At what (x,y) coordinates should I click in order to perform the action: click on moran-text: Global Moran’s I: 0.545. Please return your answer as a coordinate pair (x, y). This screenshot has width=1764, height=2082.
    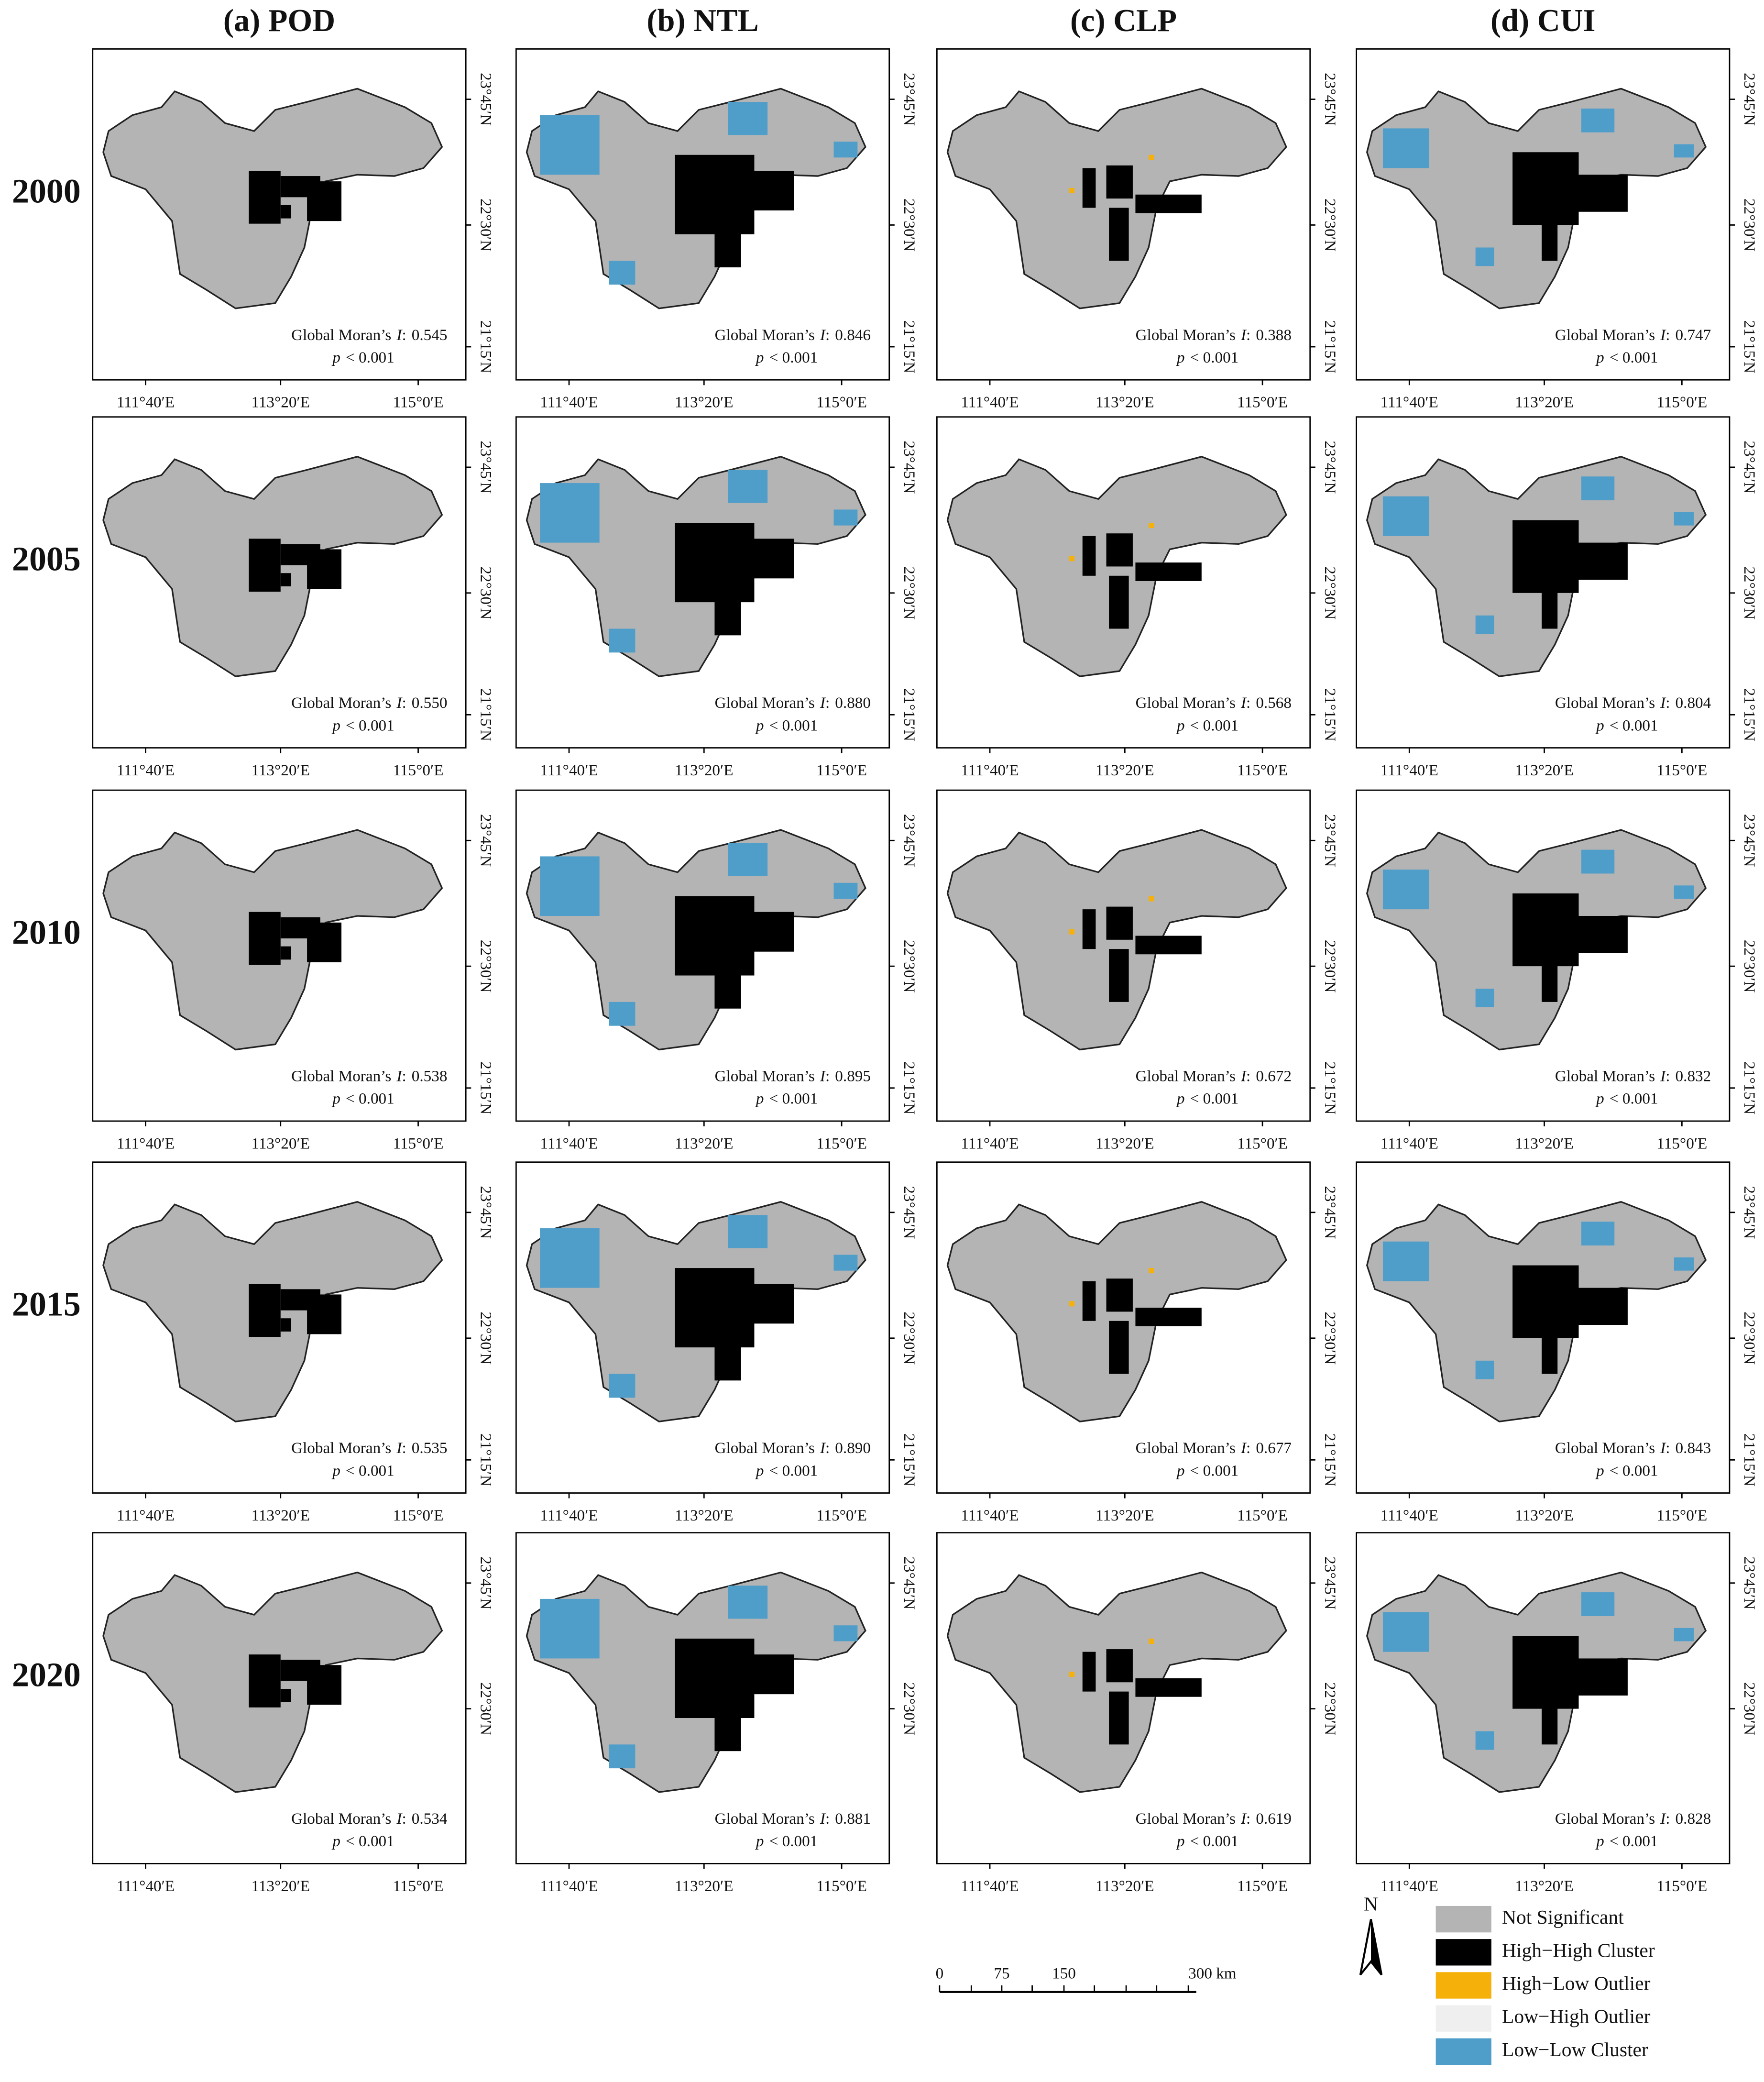
    Looking at the image, I should click on (369, 335).